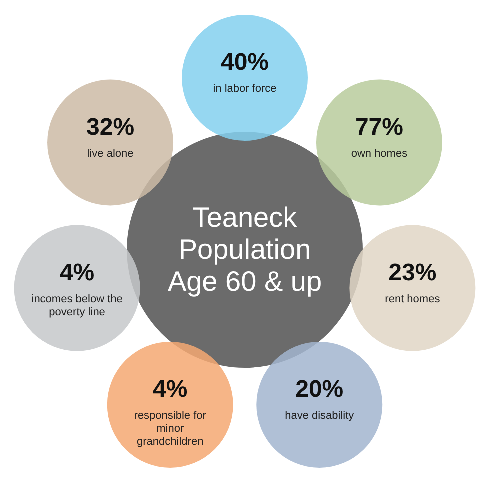 The height and width of the screenshot is (485, 490). Describe the element at coordinates (379, 127) in the screenshot. I see `data-label: 77%` at that location.